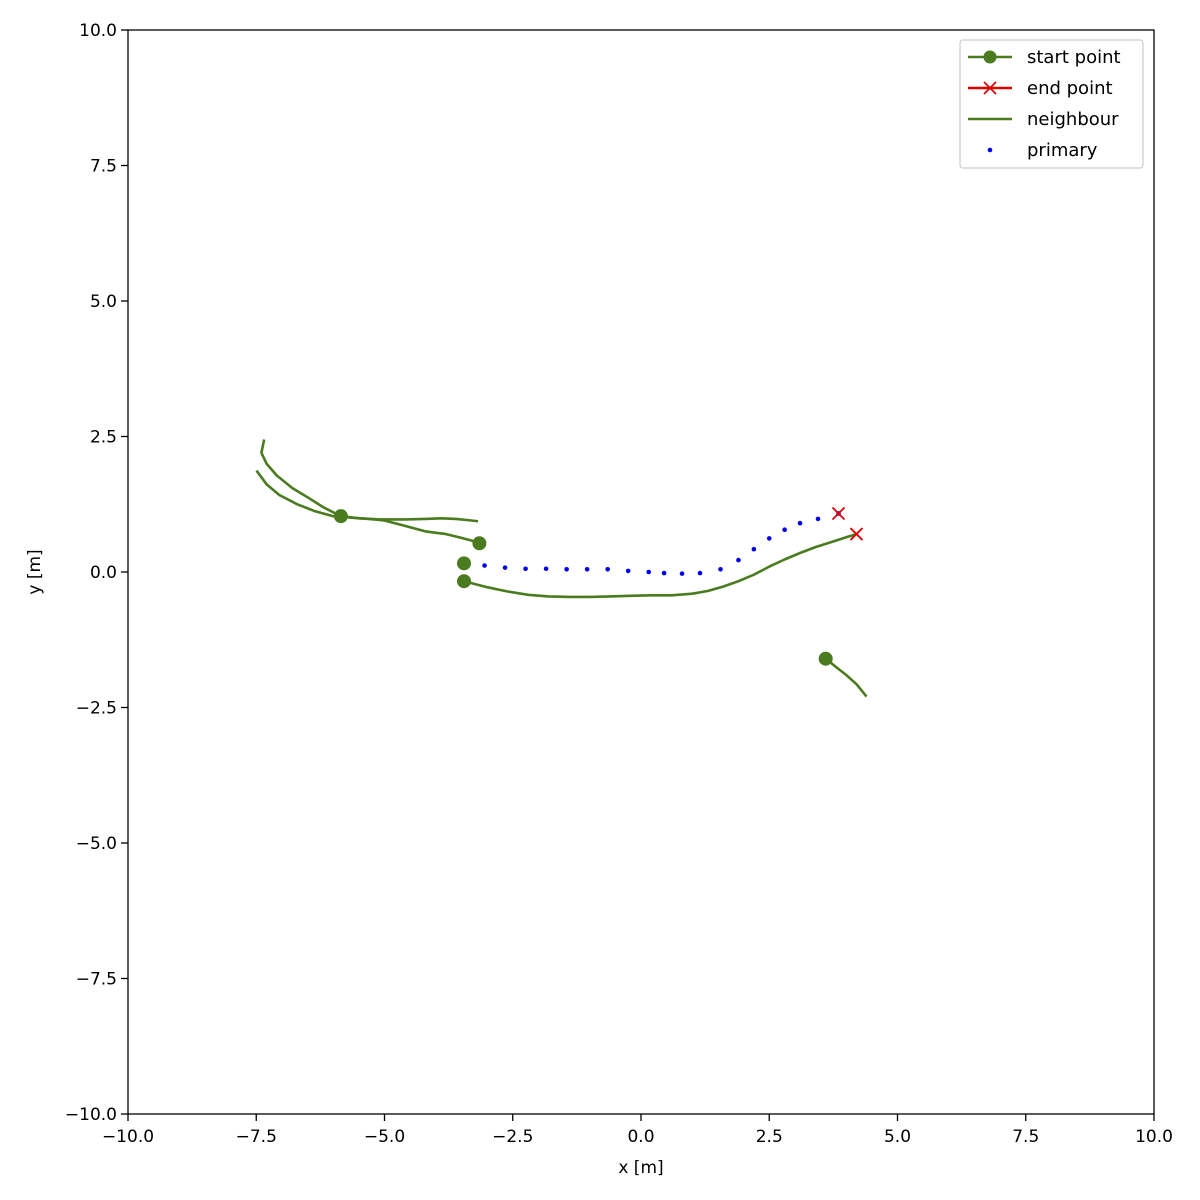  I want to click on y-axis-label: y [m], so click(35, 571).